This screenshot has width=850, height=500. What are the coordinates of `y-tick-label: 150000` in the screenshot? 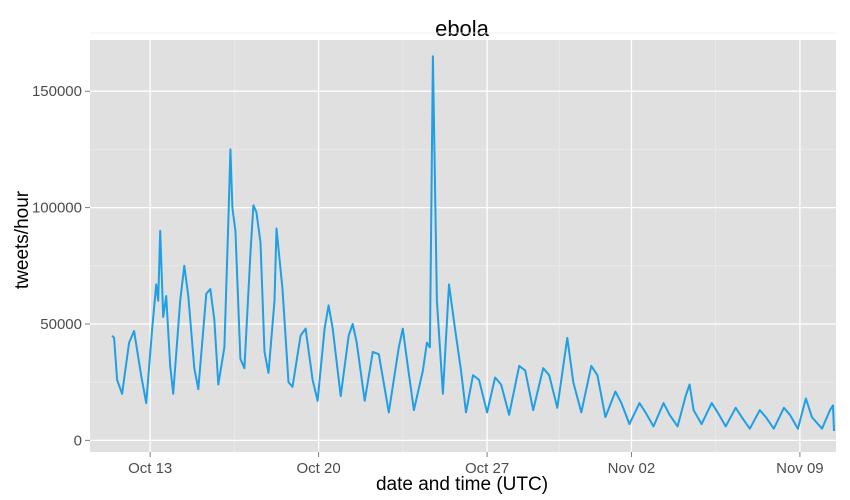 It's located at (57, 91).